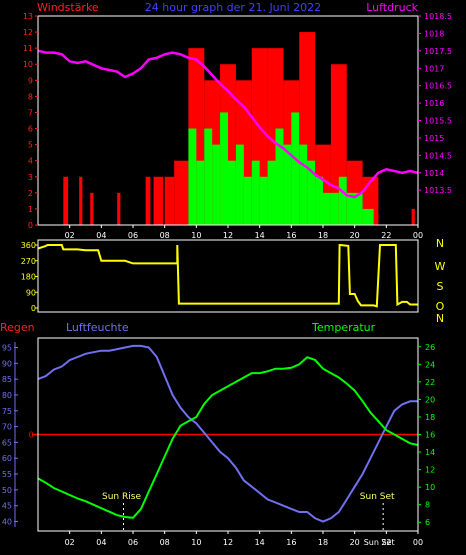 The height and width of the screenshot is (555, 466). Describe the element at coordinates (434, 33) in the screenshot. I see `pressure-tick-label-9: 1018` at that location.